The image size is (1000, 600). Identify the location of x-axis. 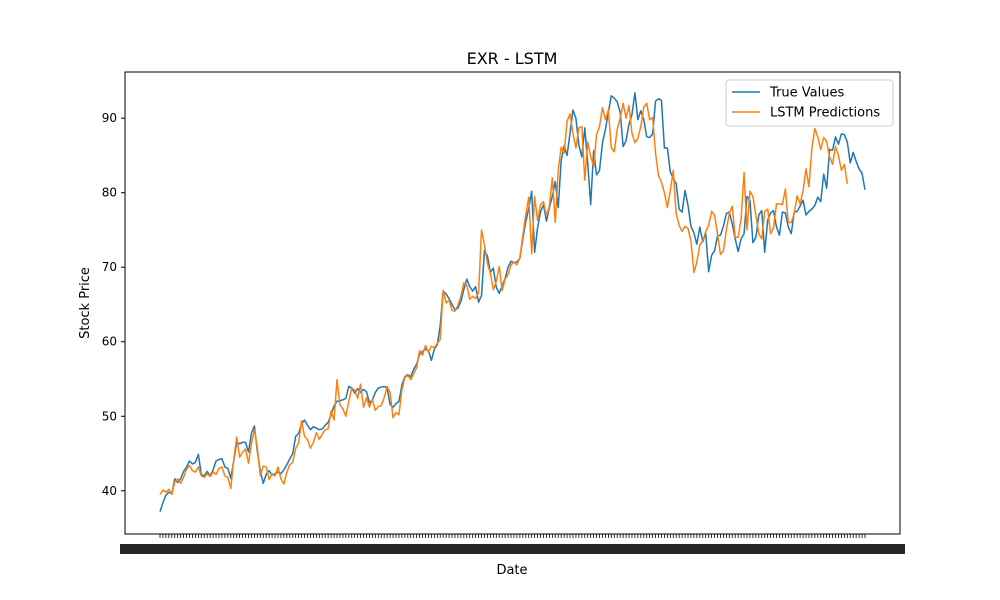
(512, 544).